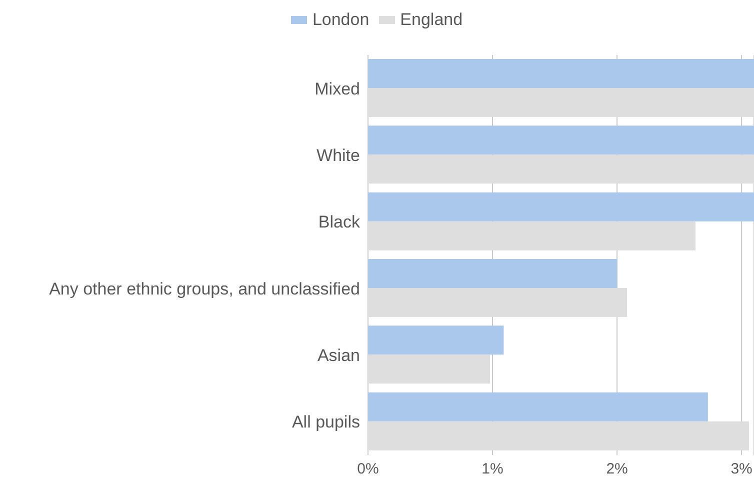 The height and width of the screenshot is (479, 754). What do you see at coordinates (741, 469) in the screenshot?
I see `x-tick-label: 3%` at bounding box center [741, 469].